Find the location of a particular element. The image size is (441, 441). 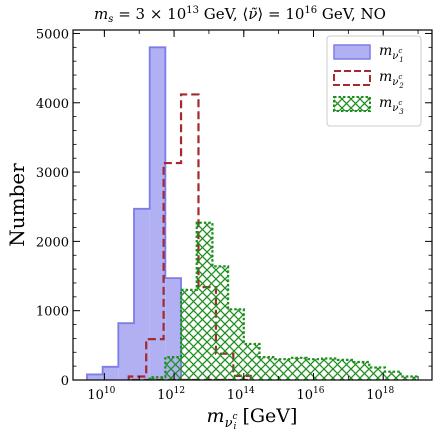

legend-item-3: mνc 3 is located at coordinates (368, 105).